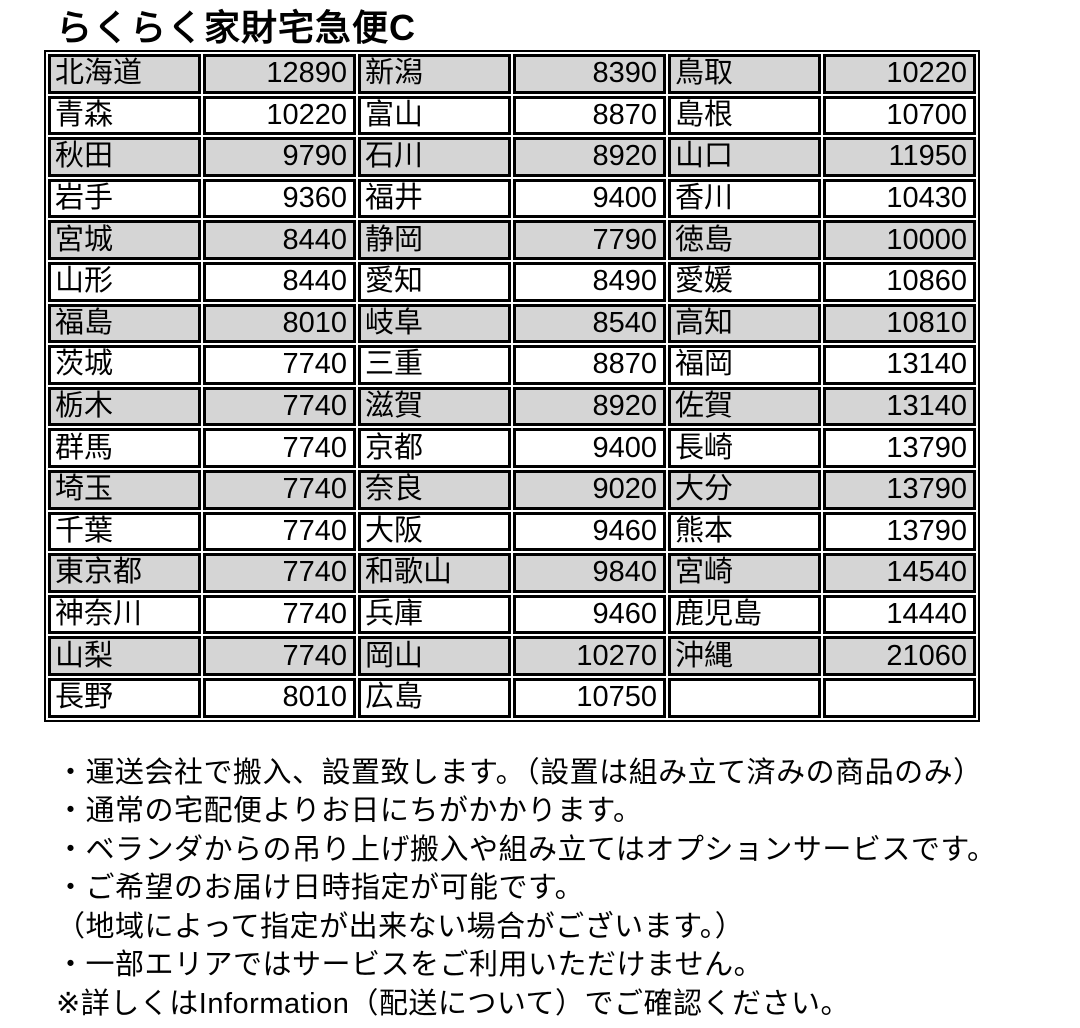  I want to click on table-row: 群馬 7740 京都 9400 長崎 13790, so click(512, 448).